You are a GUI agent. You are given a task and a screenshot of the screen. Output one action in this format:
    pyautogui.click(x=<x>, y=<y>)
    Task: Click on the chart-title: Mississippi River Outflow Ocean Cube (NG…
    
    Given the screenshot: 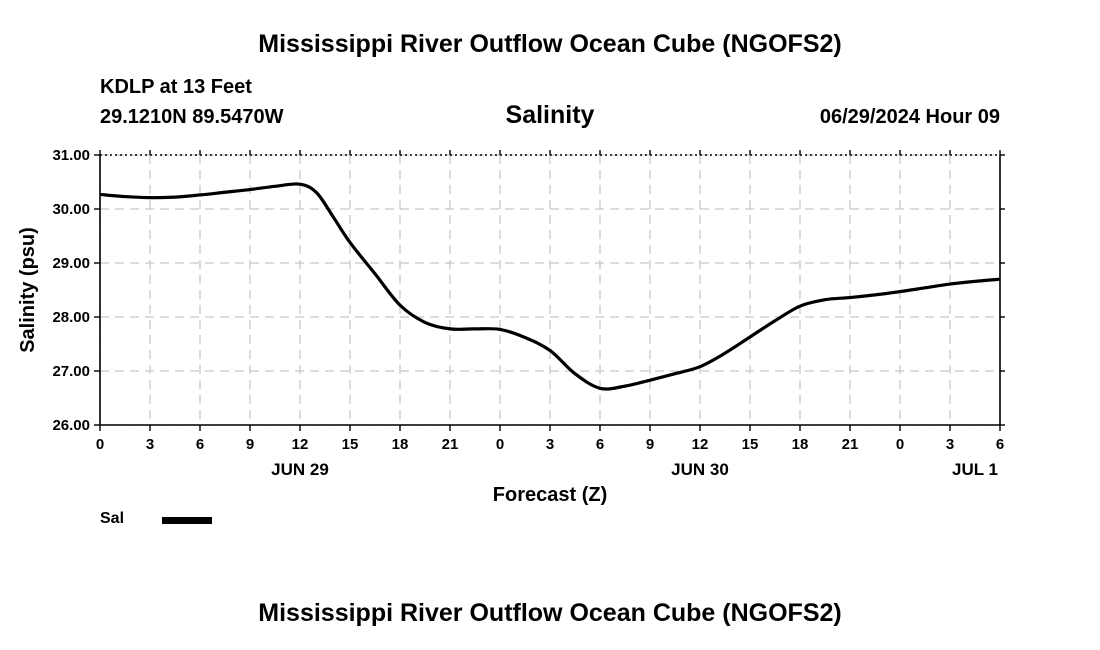 What is the action you would take?
    pyautogui.click(x=550, y=44)
    